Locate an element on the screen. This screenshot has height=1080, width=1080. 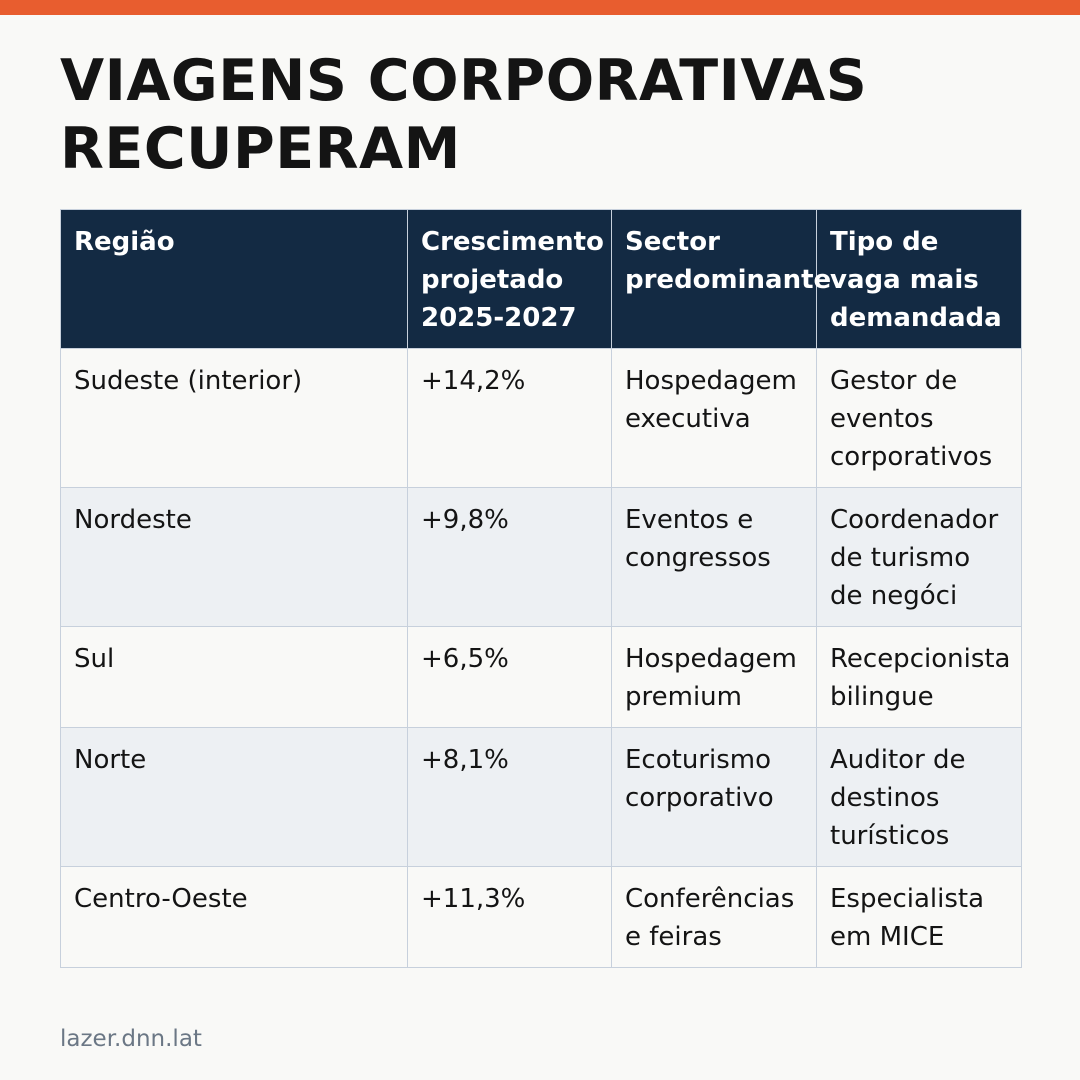
cell-crescimento: +11,3% is located at coordinates (509, 917).